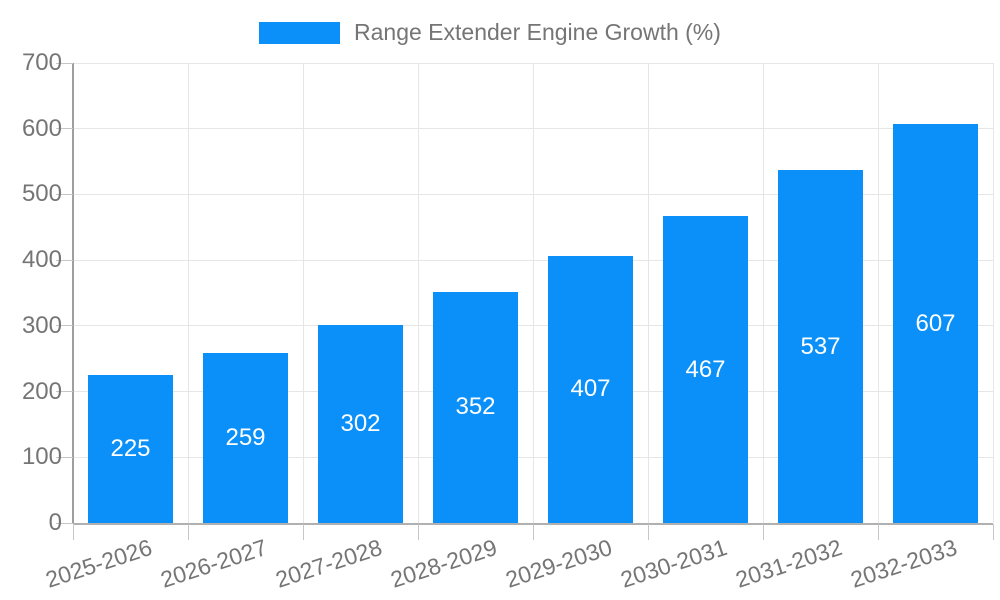 The image size is (1000, 600). Describe the element at coordinates (41, 194) in the screenshot. I see `y-axis-tick-label: 500` at that location.